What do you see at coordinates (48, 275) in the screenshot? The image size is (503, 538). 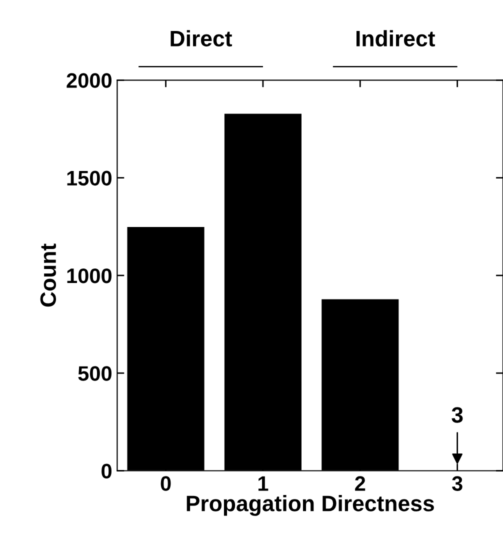 I see `y-axis-title: Count` at bounding box center [48, 275].